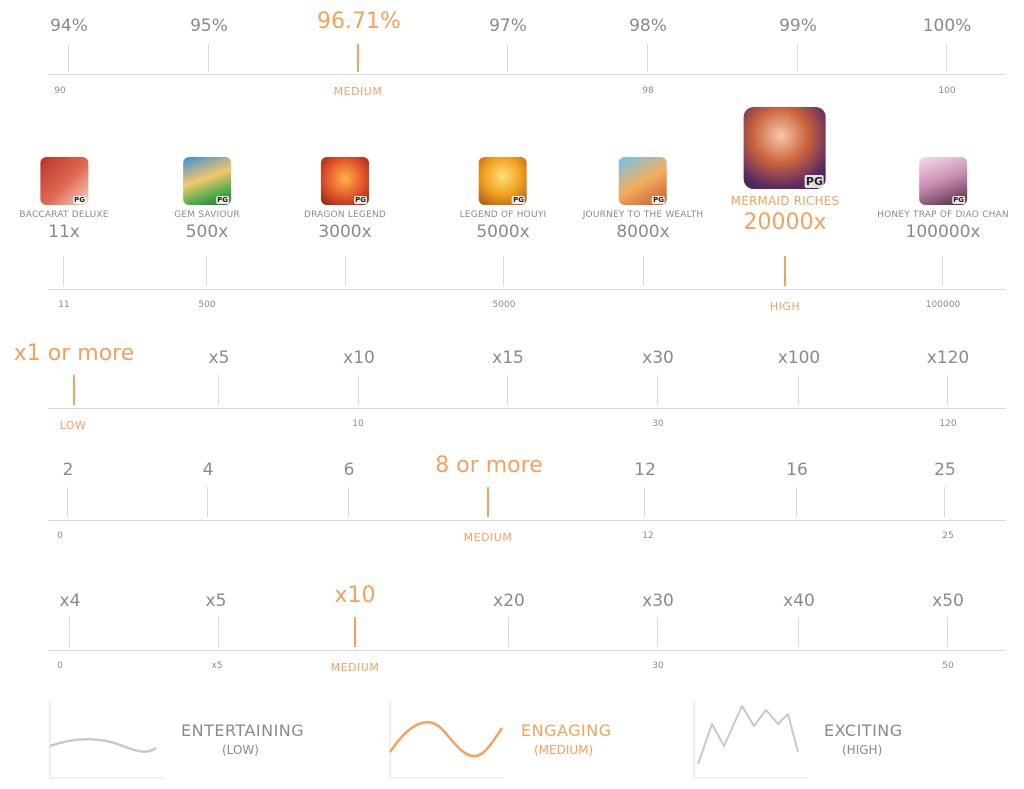 The height and width of the screenshot is (789, 1024). What do you see at coordinates (862, 750) in the screenshot?
I see `volatility-subtitle: (HIGH)` at bounding box center [862, 750].